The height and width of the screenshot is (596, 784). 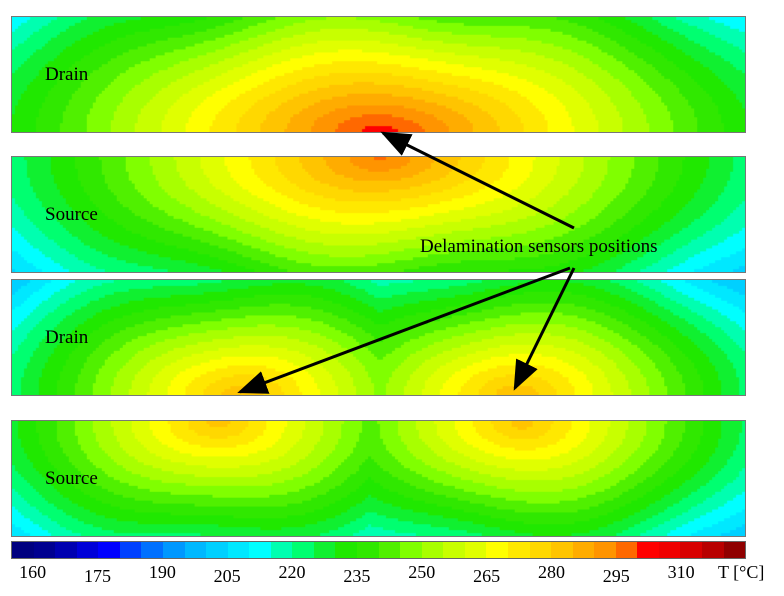 I want to click on colorbar-tick-label: 250, so click(x=422, y=572).